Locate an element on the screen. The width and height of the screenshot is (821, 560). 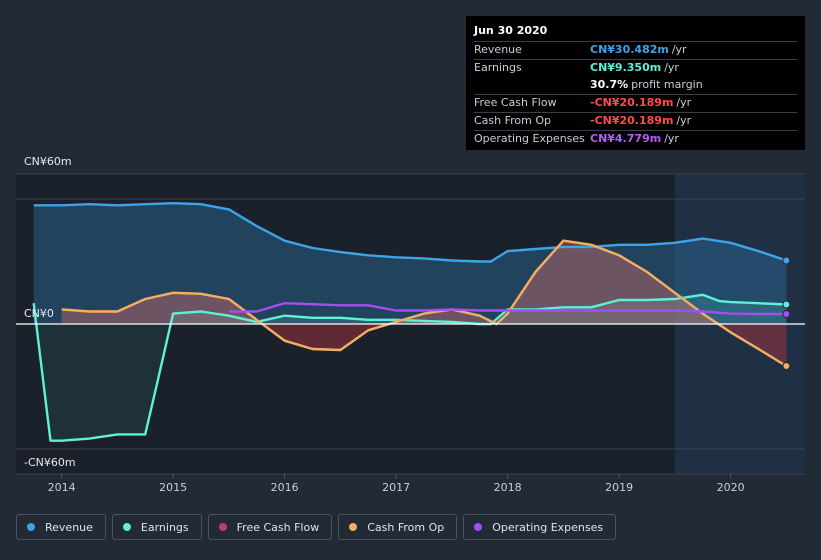
legend-earnings: Earnings is located at coordinates (156, 527).